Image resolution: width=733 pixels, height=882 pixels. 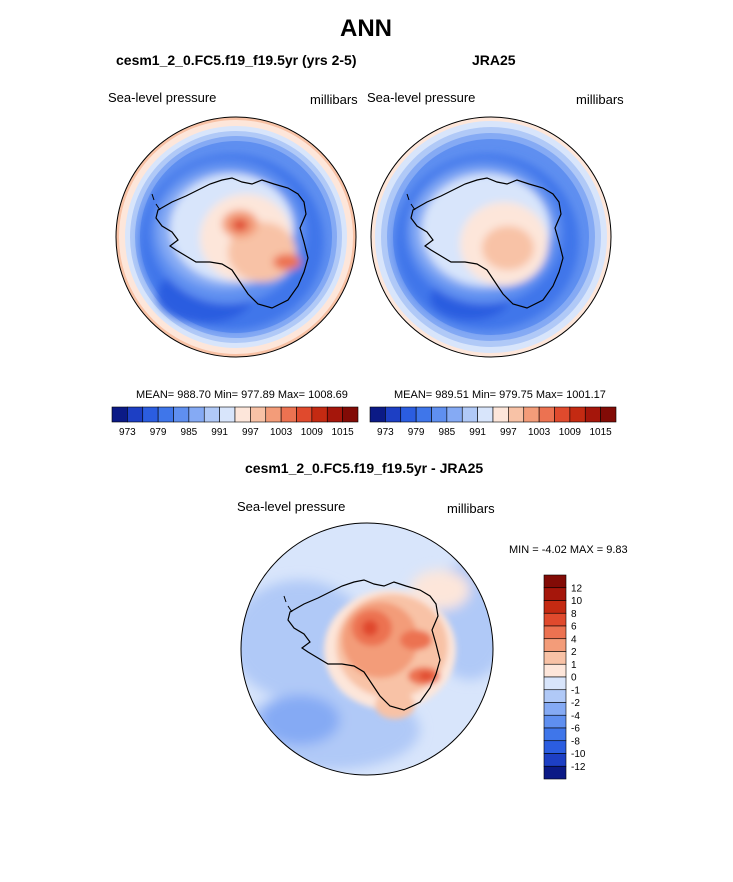 What do you see at coordinates (574, 678) in the screenshot?
I see `colorbar-tick-label: 0` at bounding box center [574, 678].